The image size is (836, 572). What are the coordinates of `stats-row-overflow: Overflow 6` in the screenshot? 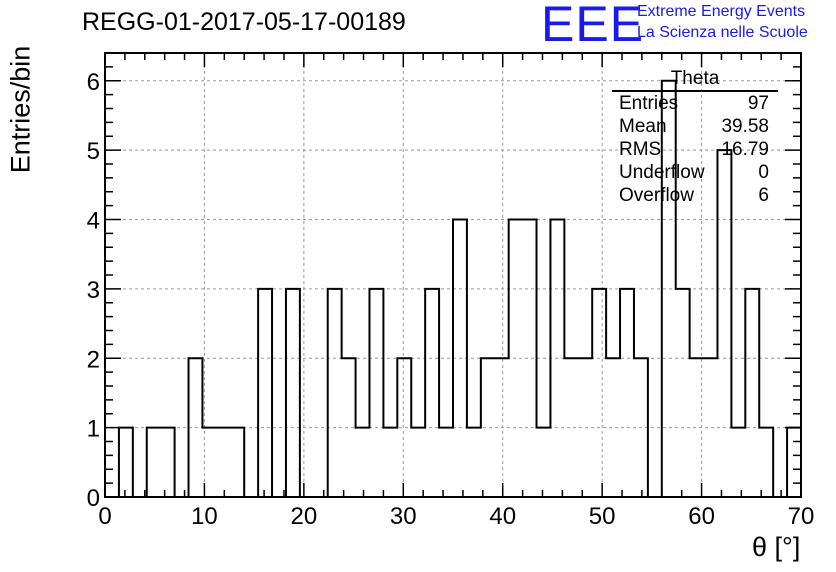 It's located at (694, 195).